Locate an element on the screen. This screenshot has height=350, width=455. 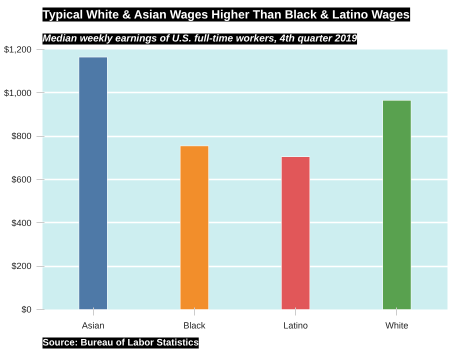
x-tick-label: Black is located at coordinates (194, 325).